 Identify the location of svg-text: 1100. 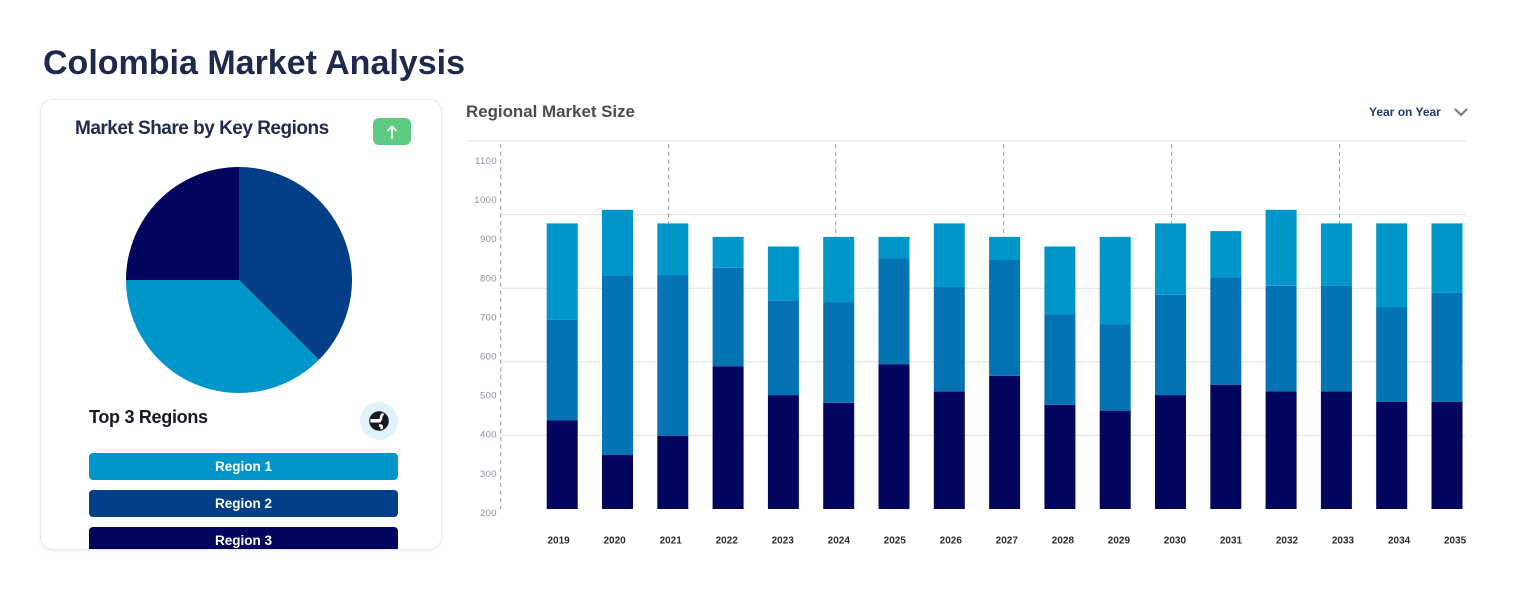
(486, 161).